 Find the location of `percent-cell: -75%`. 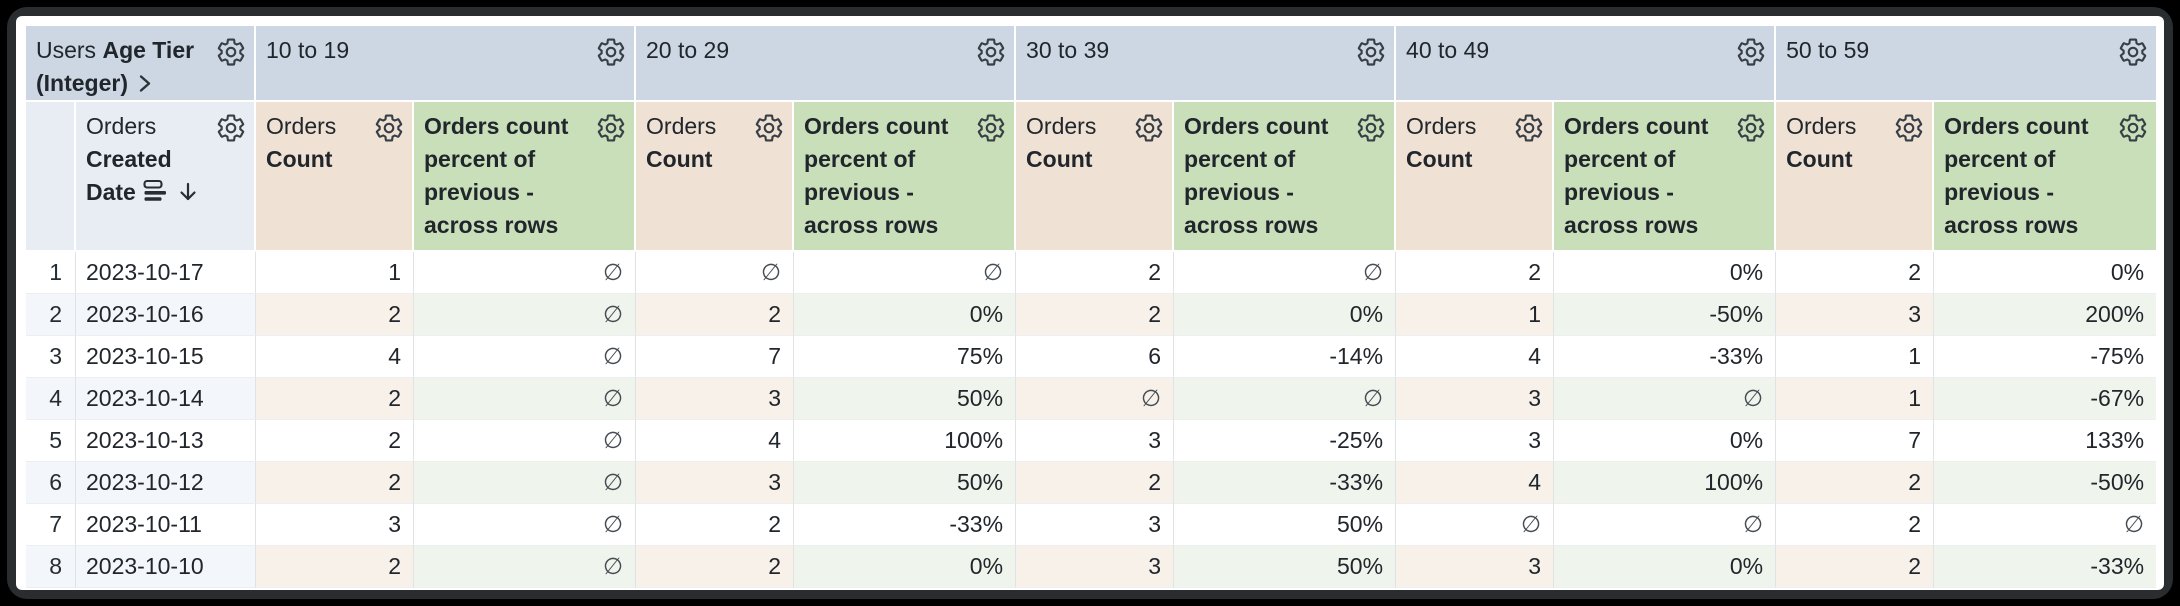

percent-cell: -75% is located at coordinates (2045, 357).